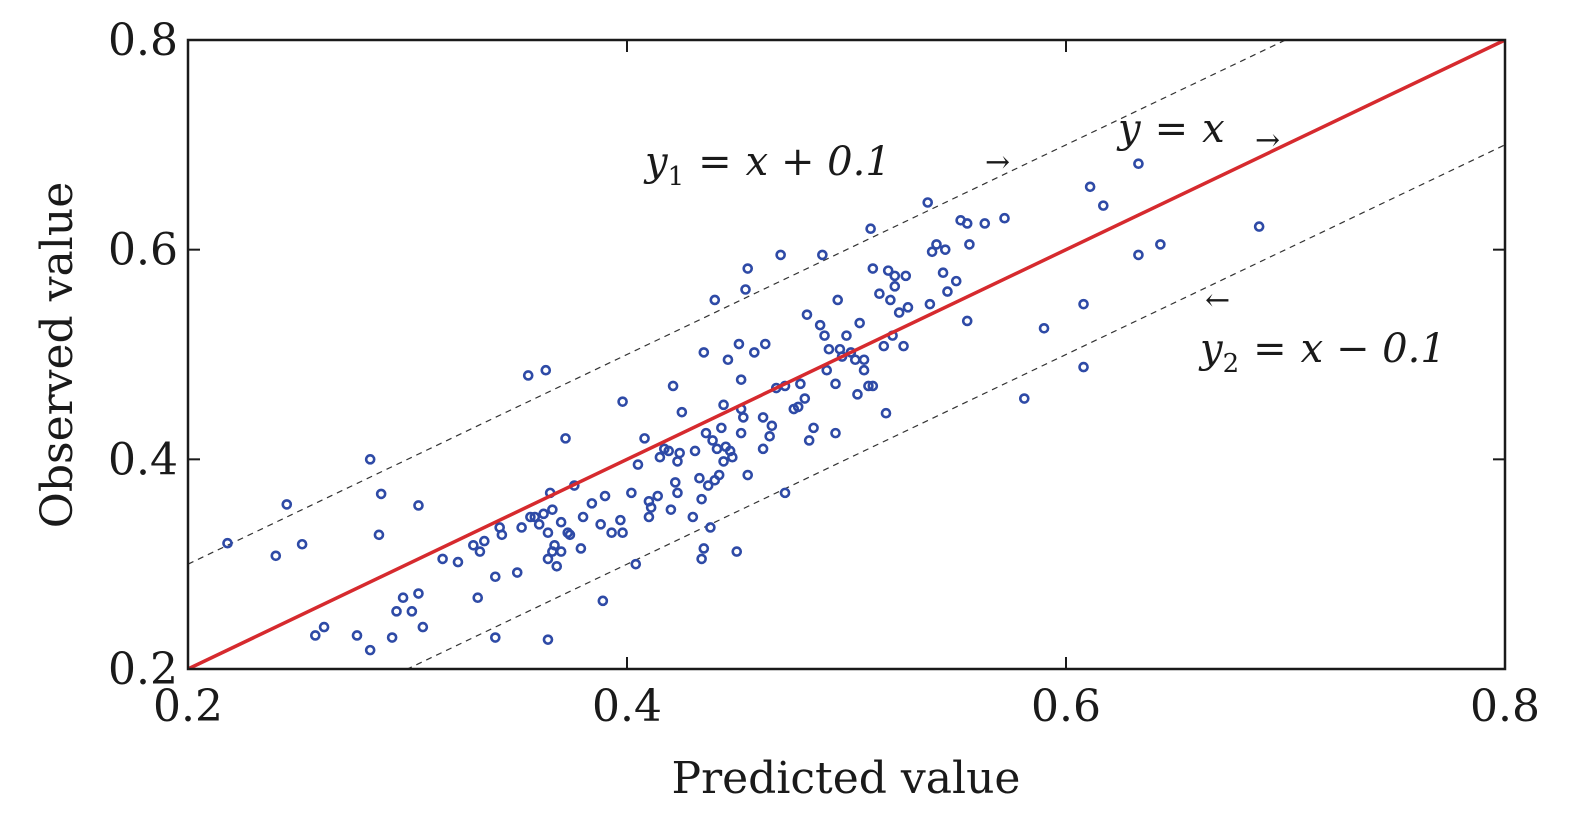 This screenshot has height=813, width=1575. Describe the element at coordinates (997, 162) in the screenshot. I see `arrow-right-icon: →` at that location.